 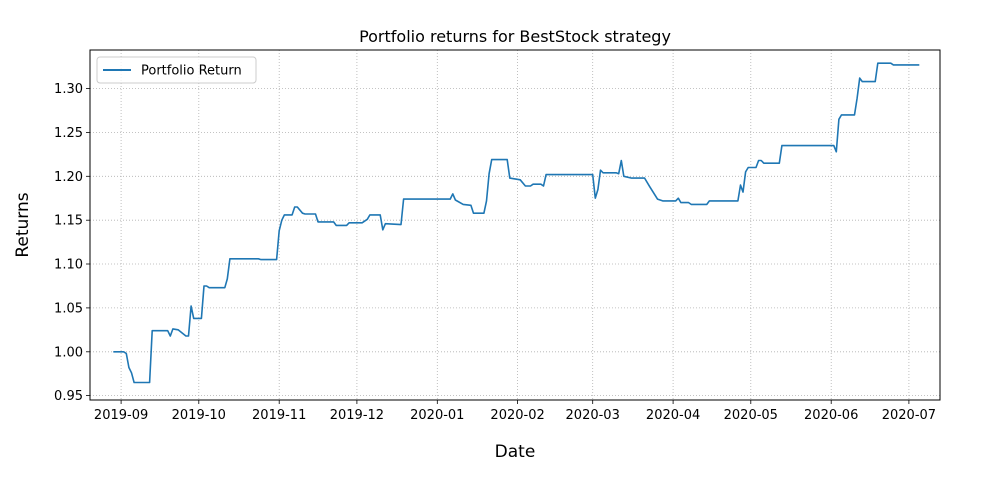 I want to click on x-tick-label: 2020-01, so click(x=437, y=415).